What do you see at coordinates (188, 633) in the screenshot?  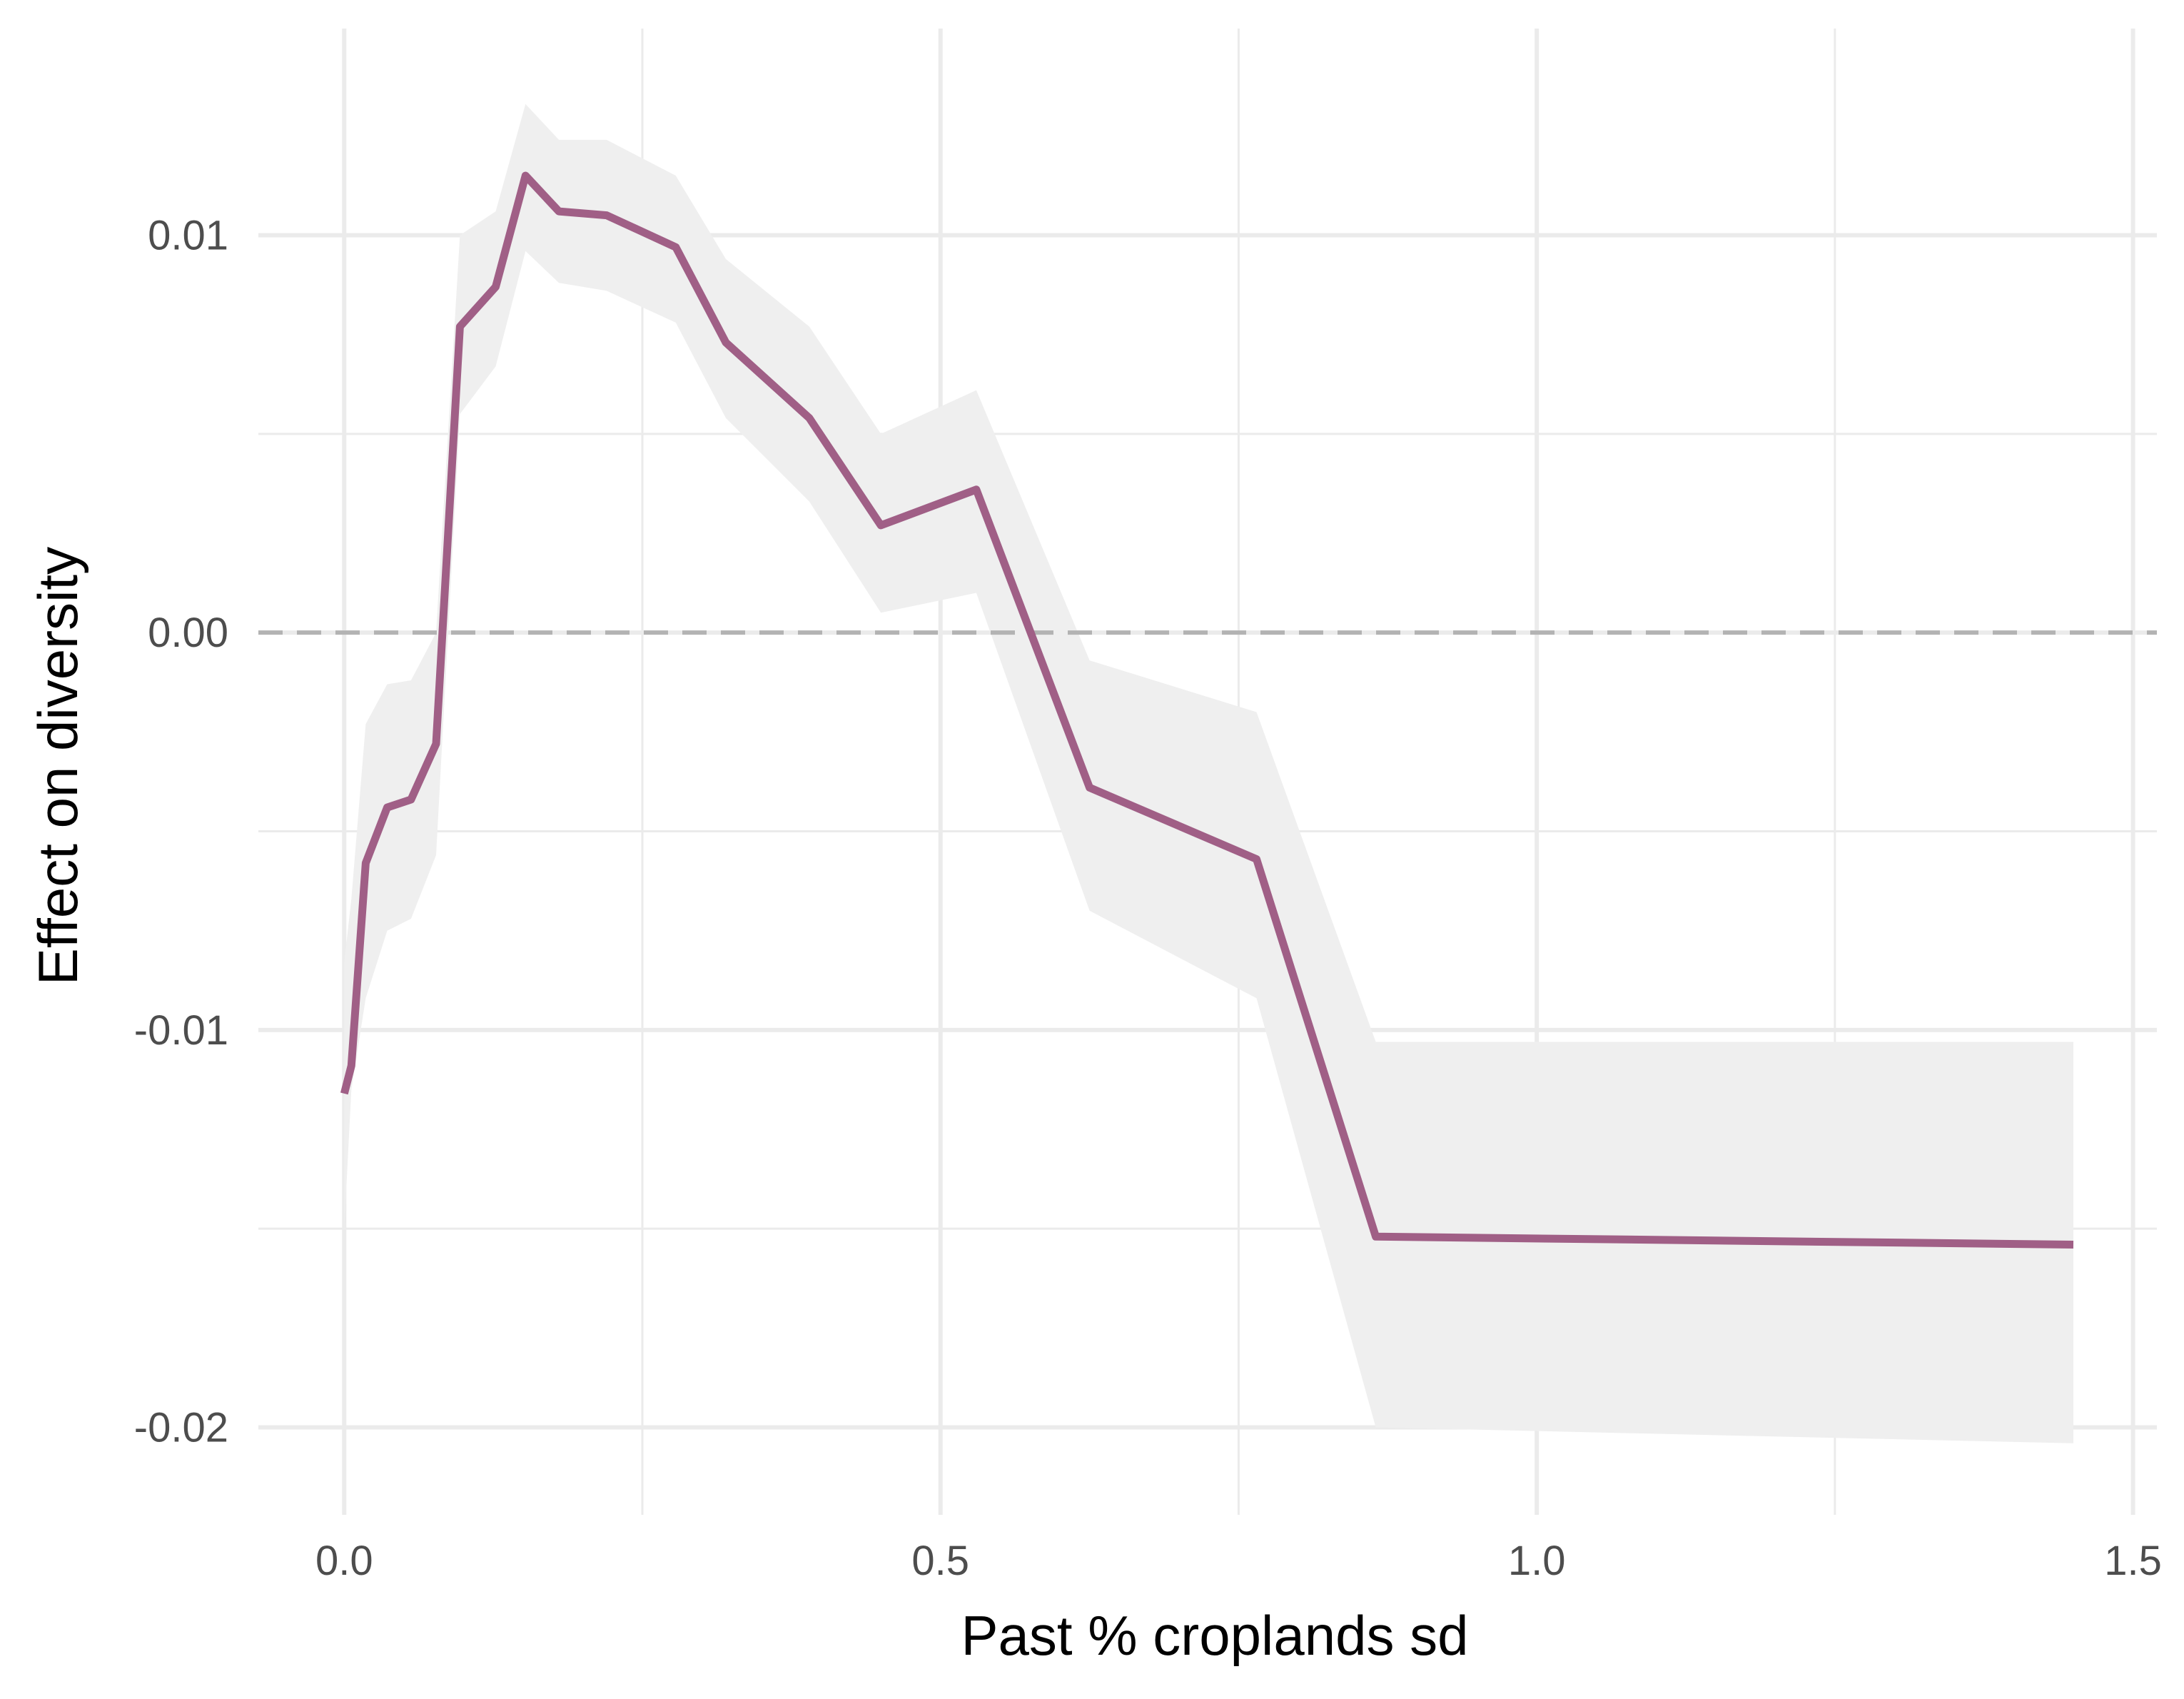 I see `y-tick-label: 0.00` at bounding box center [188, 633].